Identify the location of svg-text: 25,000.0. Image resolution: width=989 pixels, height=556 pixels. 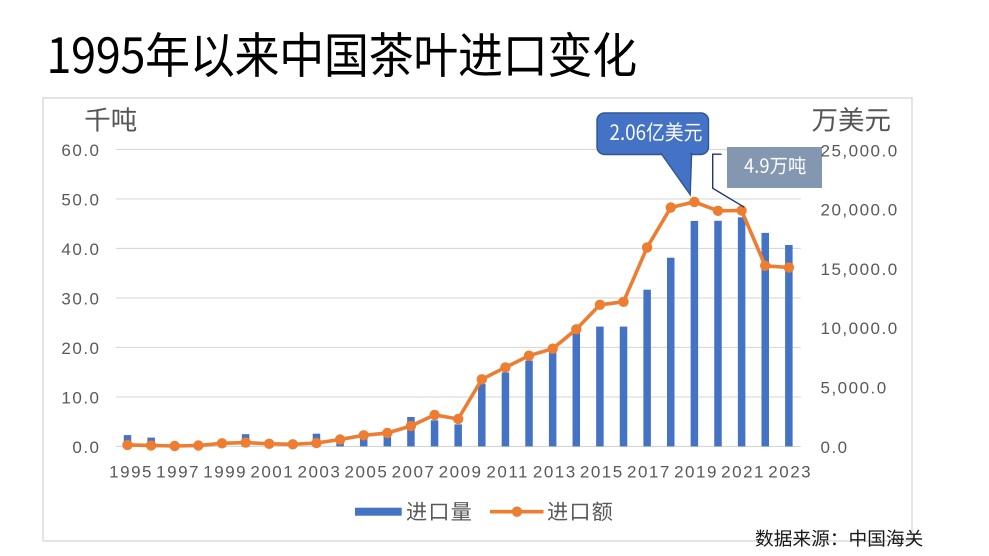
(860, 150).